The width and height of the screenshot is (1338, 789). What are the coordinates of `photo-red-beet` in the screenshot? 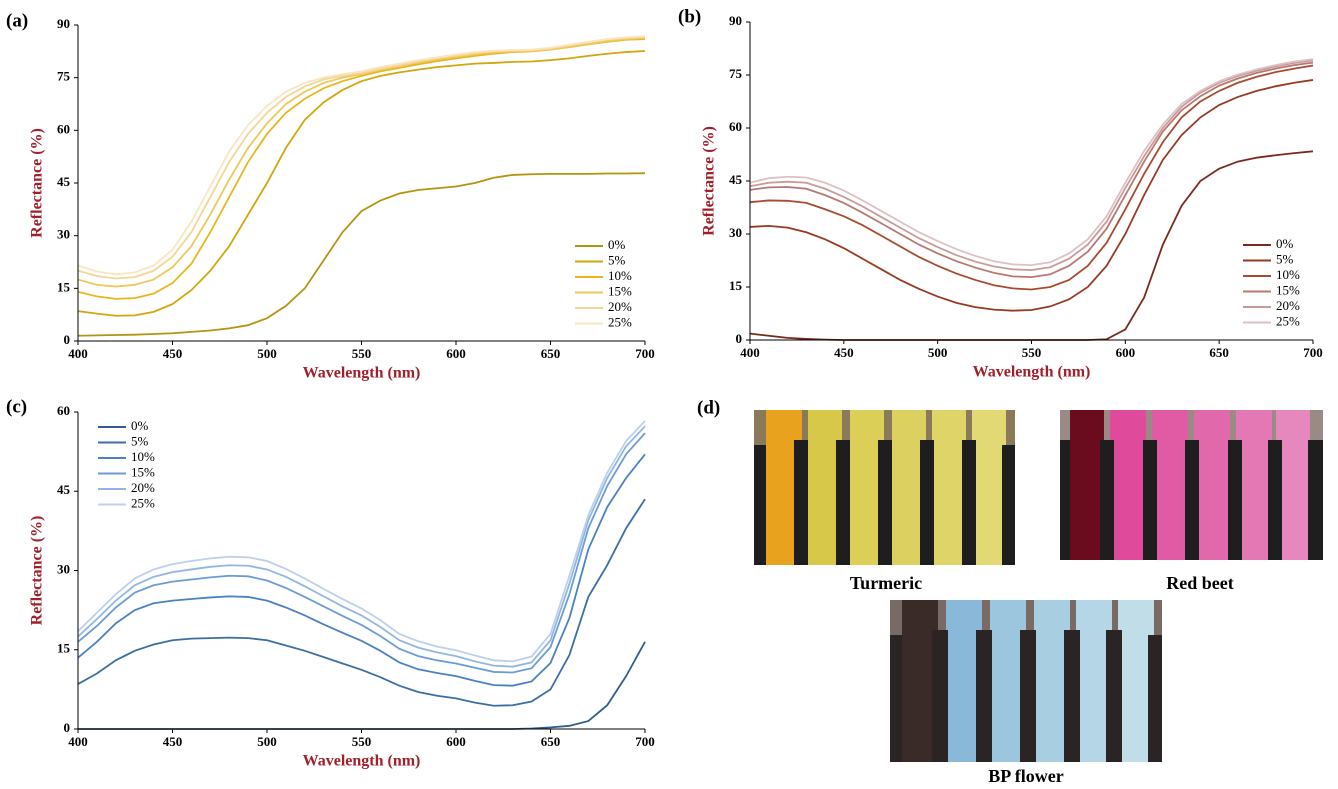 It's located at (1191, 485).